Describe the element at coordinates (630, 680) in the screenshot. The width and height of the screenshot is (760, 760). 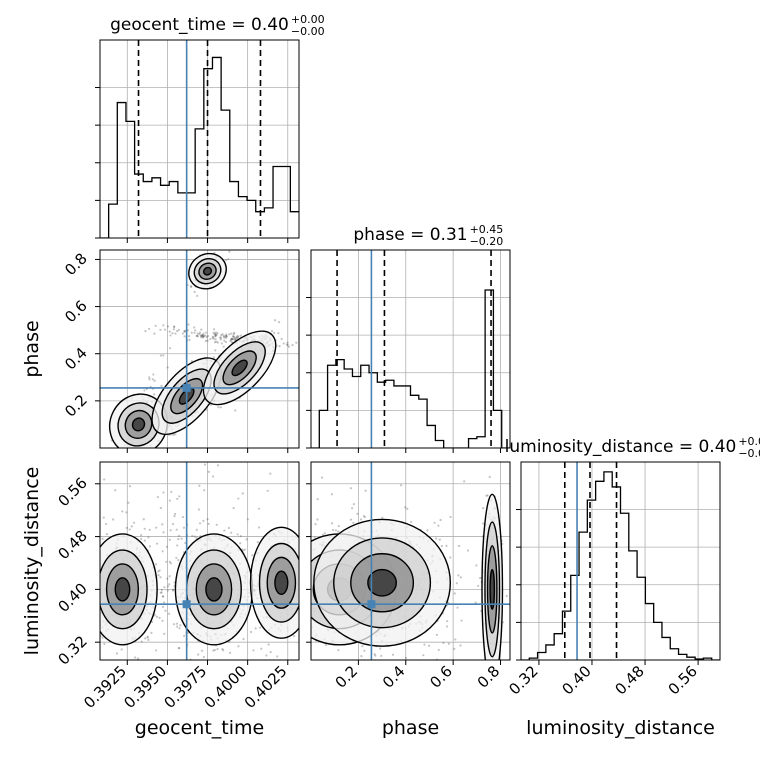
I see `x-tick-label: 0.48` at that location.